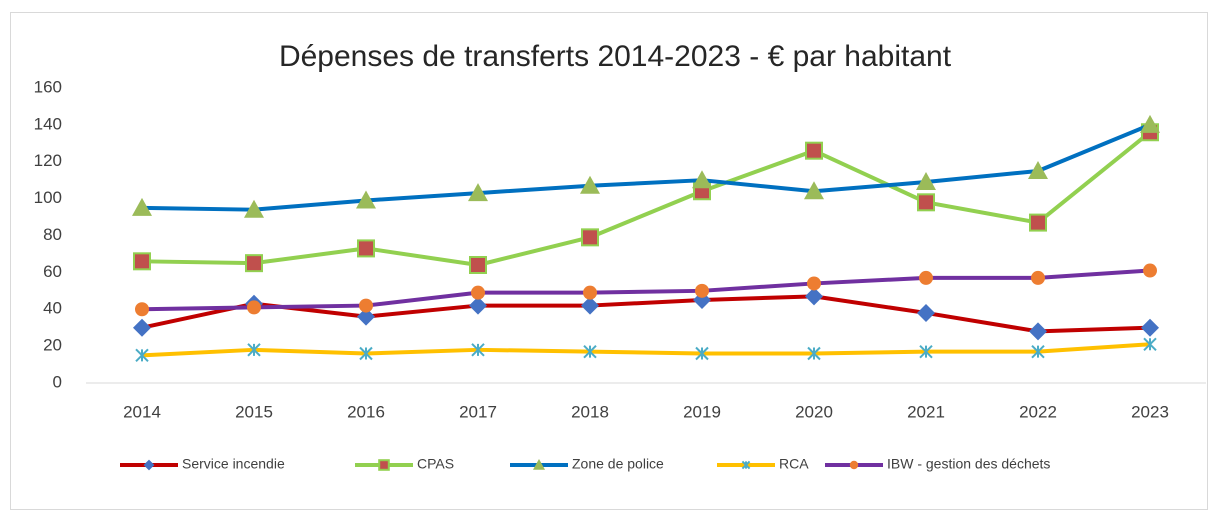  What do you see at coordinates (1150, 411) in the screenshot?
I see `x-tick-label: 2023` at bounding box center [1150, 411].